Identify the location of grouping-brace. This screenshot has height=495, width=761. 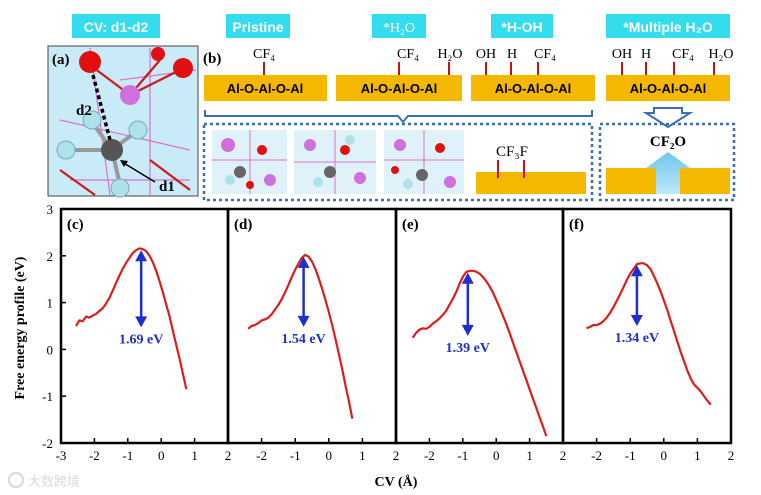
(398, 117).